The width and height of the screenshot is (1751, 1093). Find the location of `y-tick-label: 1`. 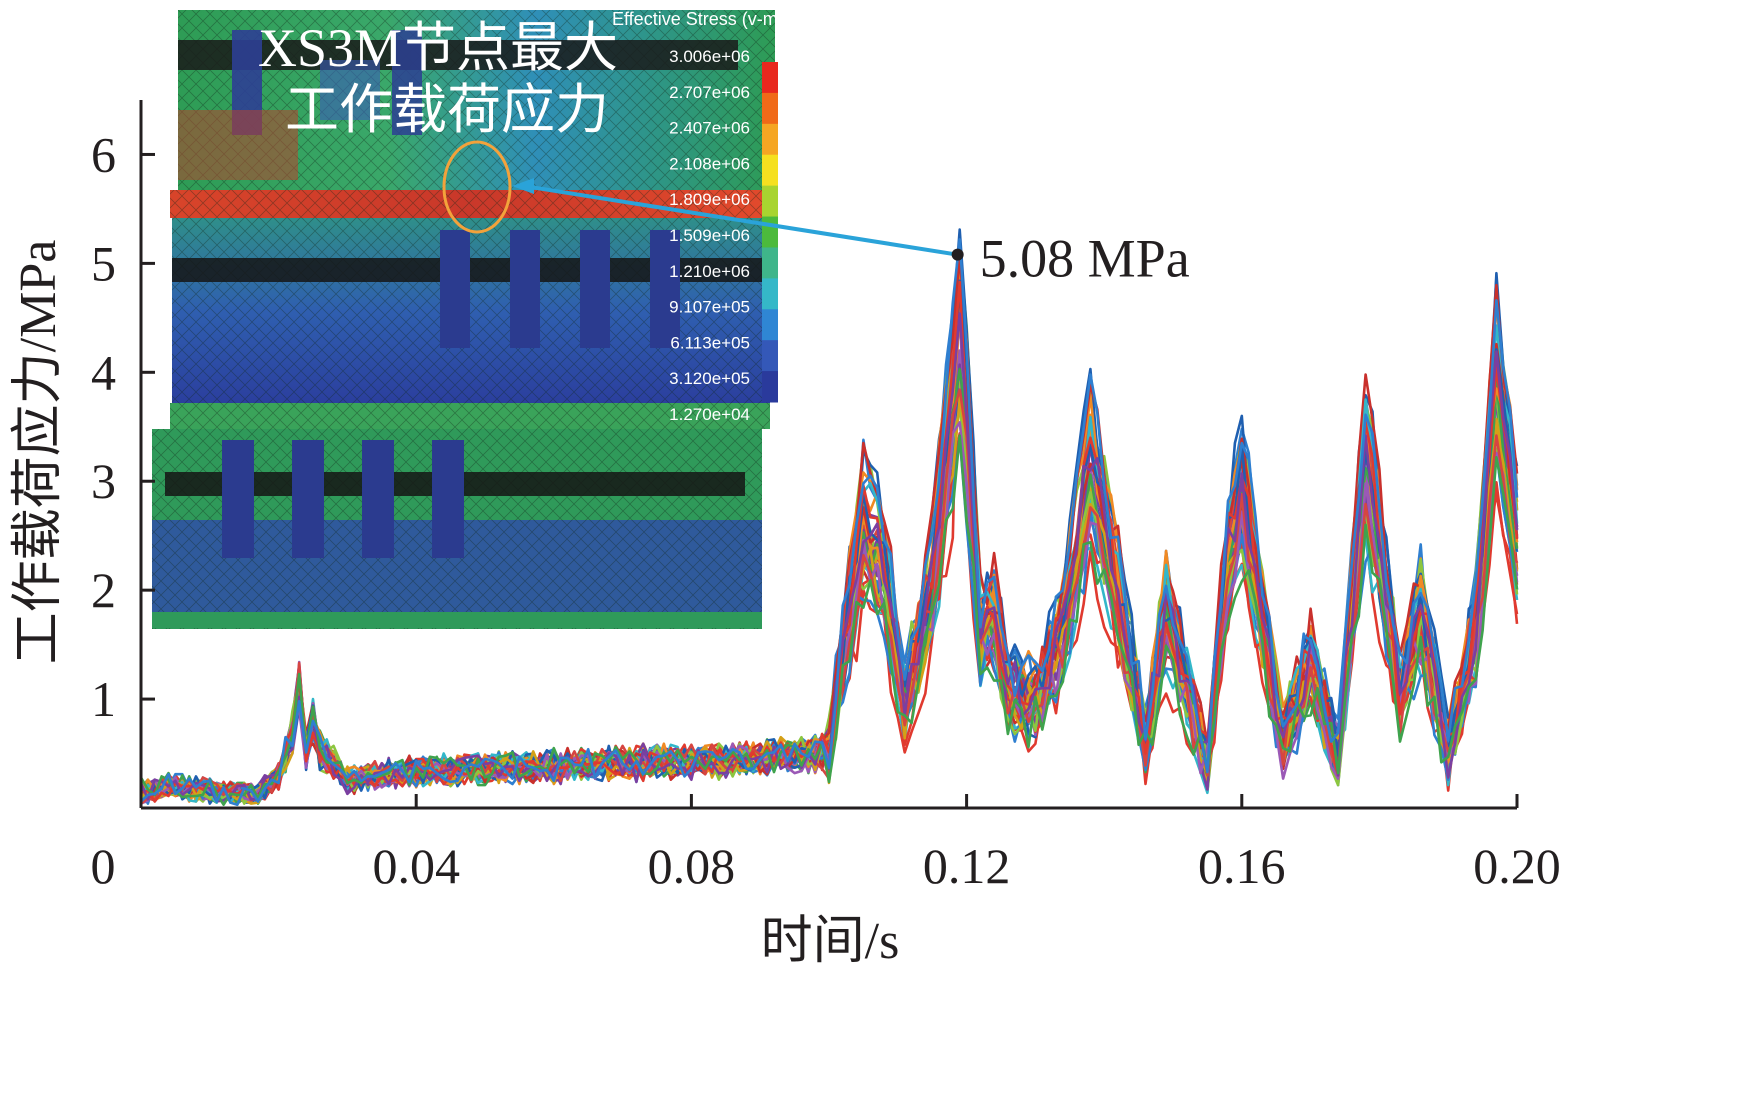

y-tick-label: 1 is located at coordinates (103, 699).